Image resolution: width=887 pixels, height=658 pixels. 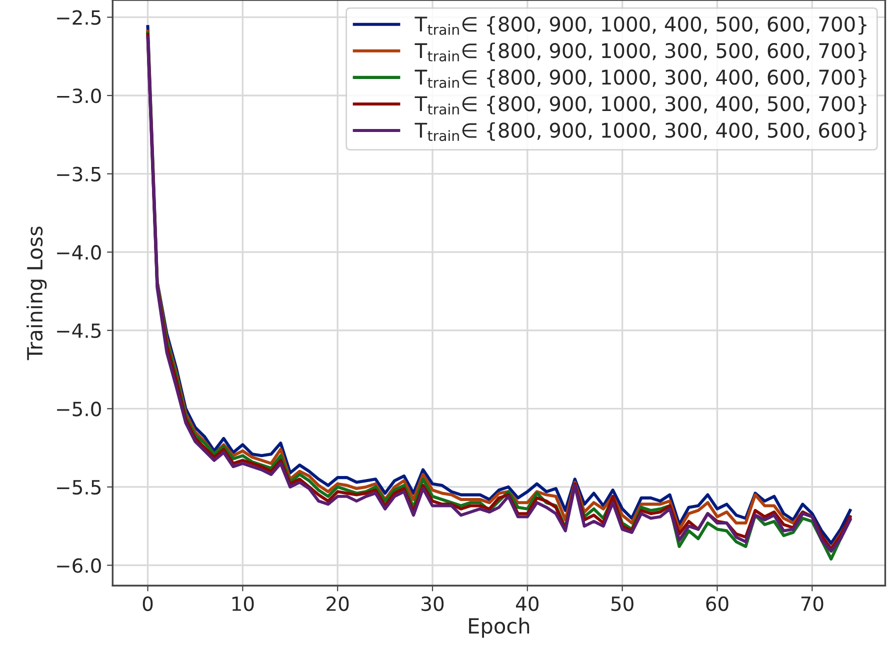 What do you see at coordinates (243, 604) in the screenshot?
I see `x-tick-label: 10` at bounding box center [243, 604].